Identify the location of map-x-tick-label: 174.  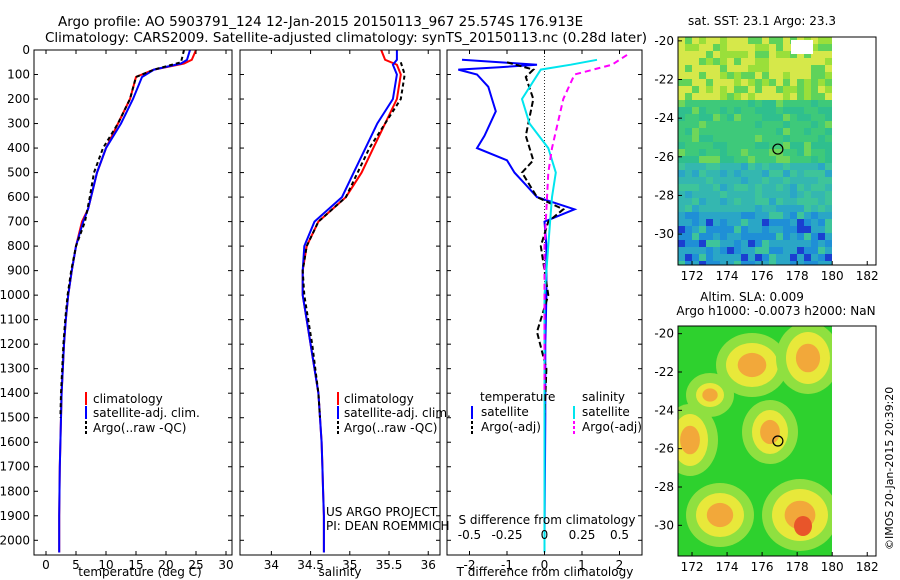
(727, 276).